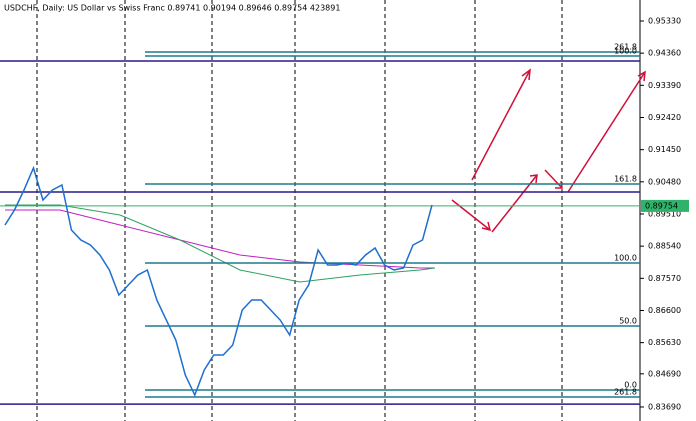  What do you see at coordinates (664, 149) in the screenshot?
I see `y-tick-label: 0.91450` at bounding box center [664, 149].